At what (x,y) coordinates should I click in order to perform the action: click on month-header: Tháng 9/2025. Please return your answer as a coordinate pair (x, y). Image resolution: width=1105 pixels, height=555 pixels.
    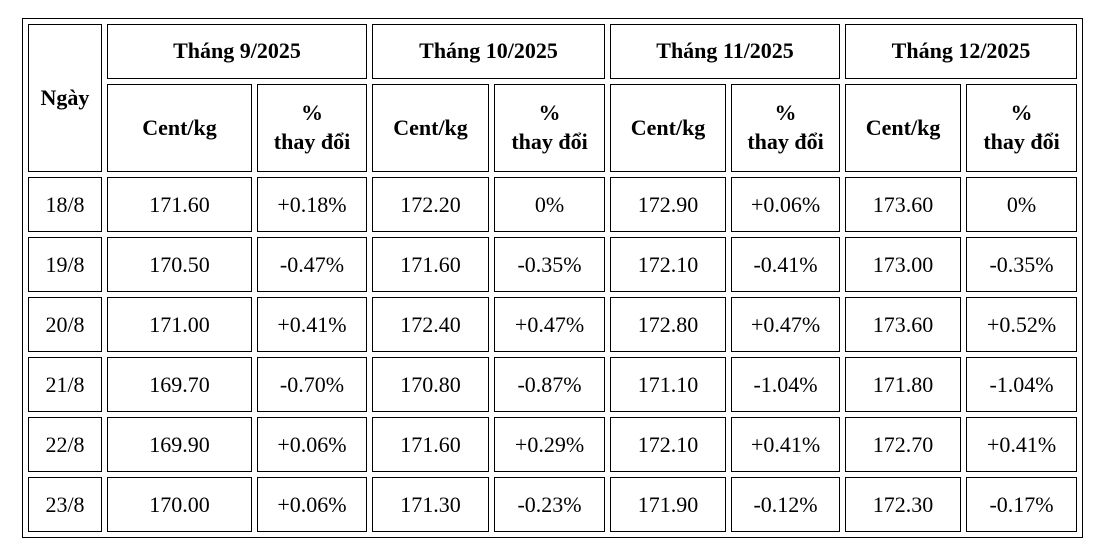
    Looking at the image, I should click on (237, 51).